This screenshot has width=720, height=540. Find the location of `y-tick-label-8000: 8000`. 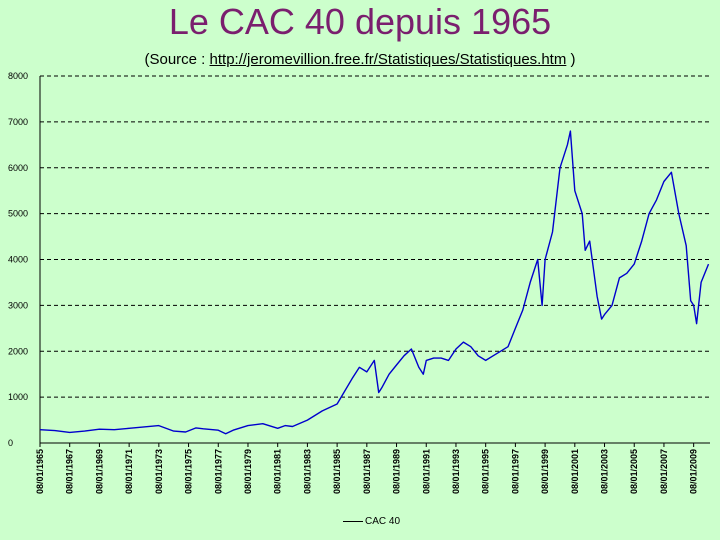

y-tick-label-8000: 8000 is located at coordinates (18, 76).